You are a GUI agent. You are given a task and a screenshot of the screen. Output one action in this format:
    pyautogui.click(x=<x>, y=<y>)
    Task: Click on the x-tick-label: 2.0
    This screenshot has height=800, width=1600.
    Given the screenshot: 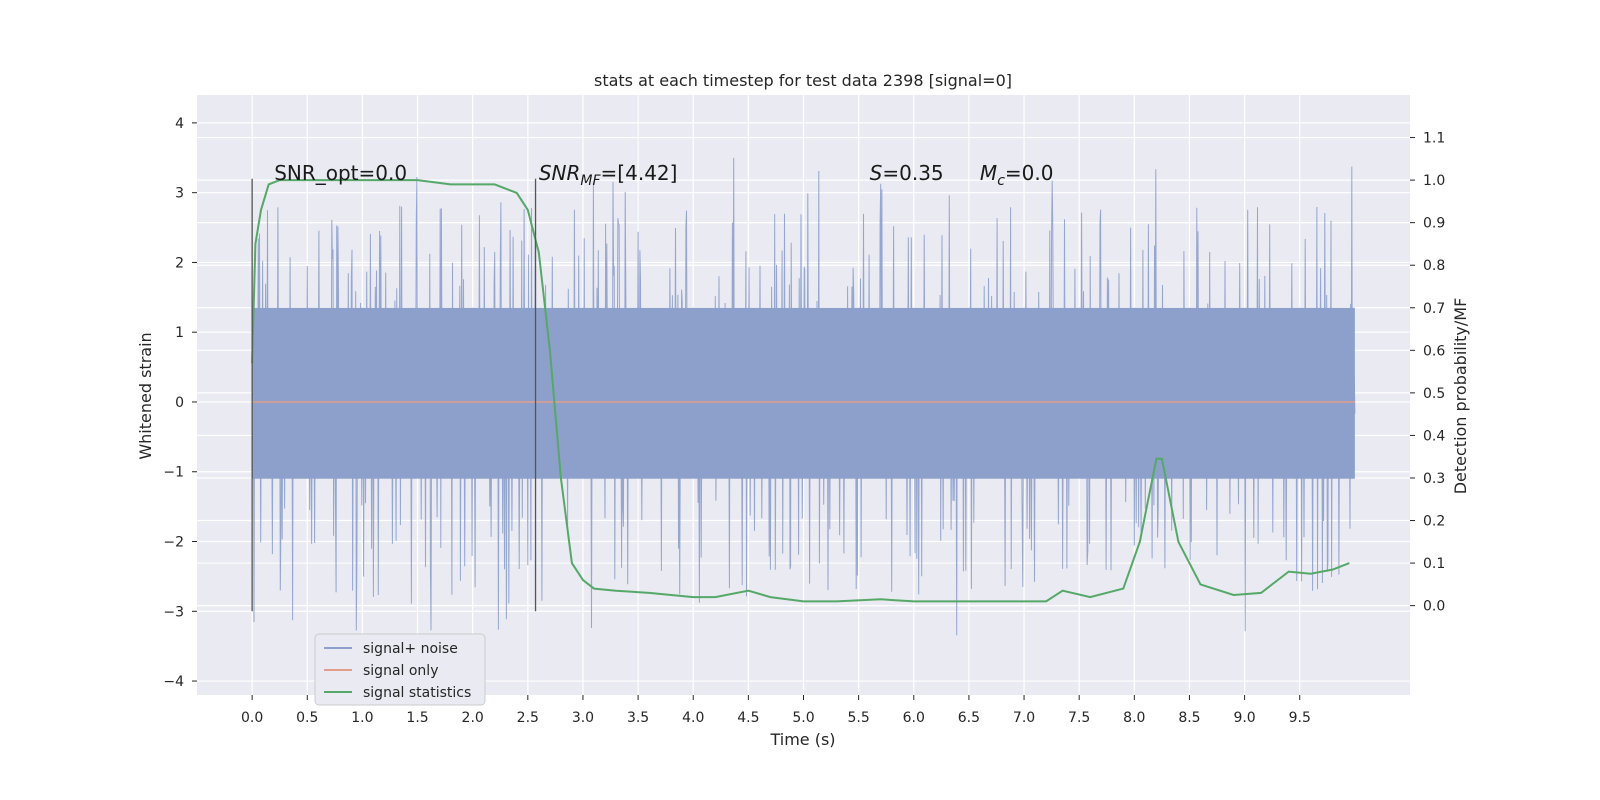 What is the action you would take?
    pyautogui.click(x=473, y=718)
    